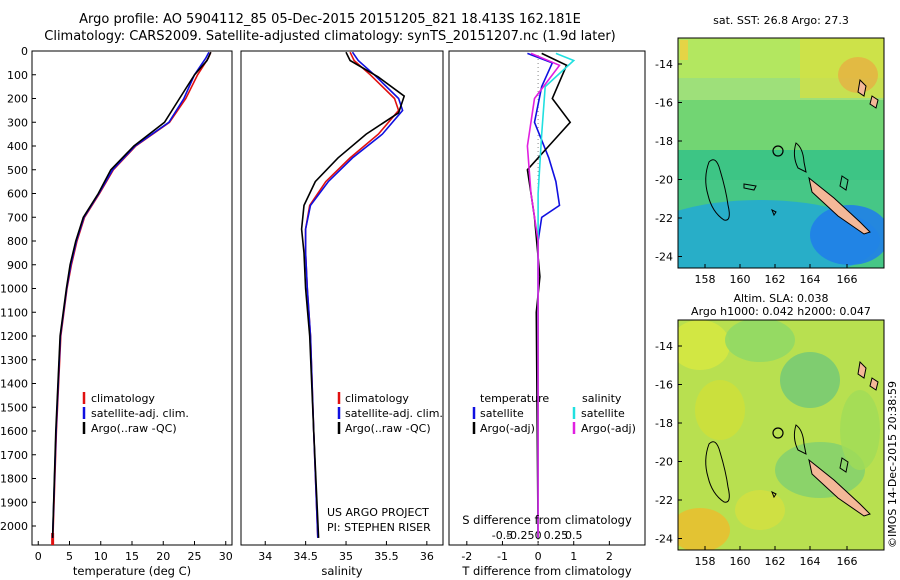  I want to click on x-tick-label: 20, so click(163, 556).